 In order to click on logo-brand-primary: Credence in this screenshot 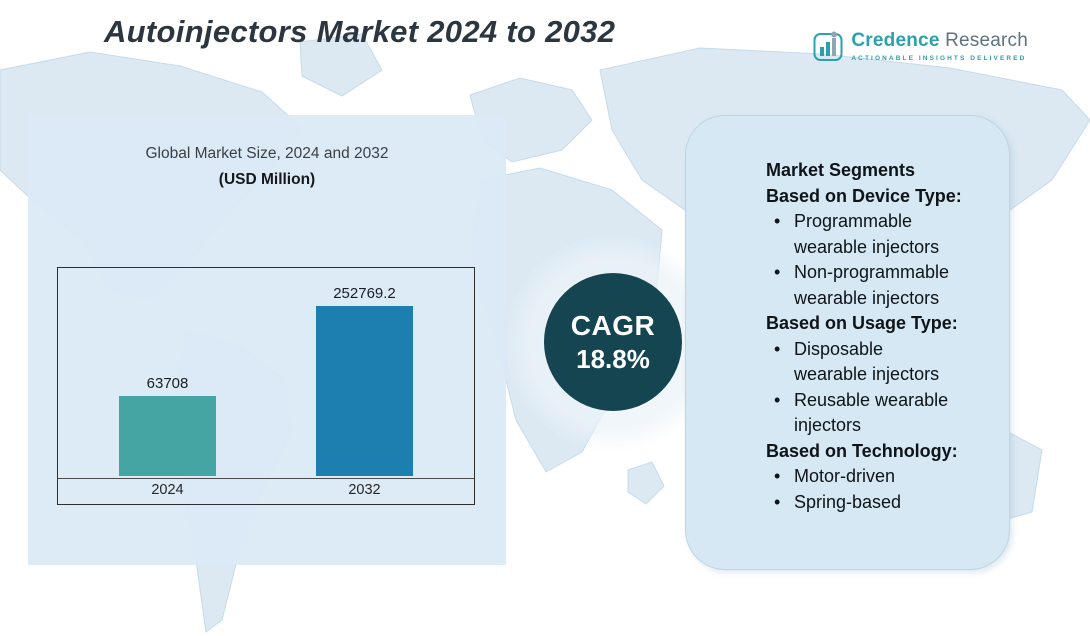, I will do `click(895, 40)`.